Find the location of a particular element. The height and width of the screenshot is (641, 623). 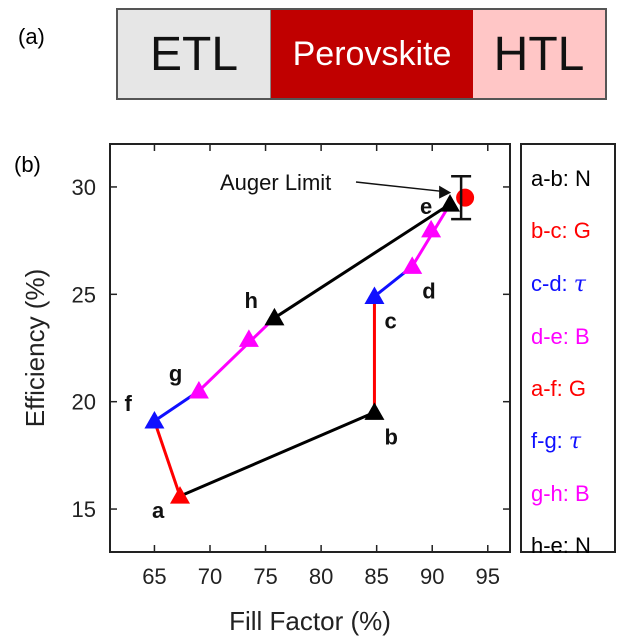

panel-b-label: (b) is located at coordinates (27, 164).